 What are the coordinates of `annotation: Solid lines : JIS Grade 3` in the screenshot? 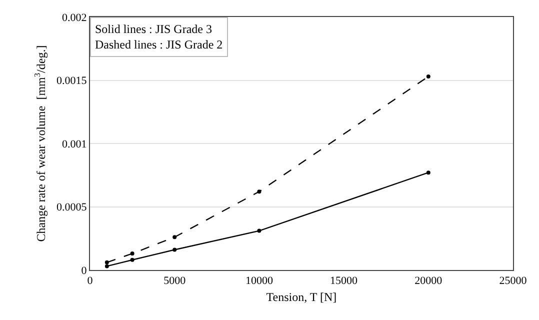 It's located at (153, 29).